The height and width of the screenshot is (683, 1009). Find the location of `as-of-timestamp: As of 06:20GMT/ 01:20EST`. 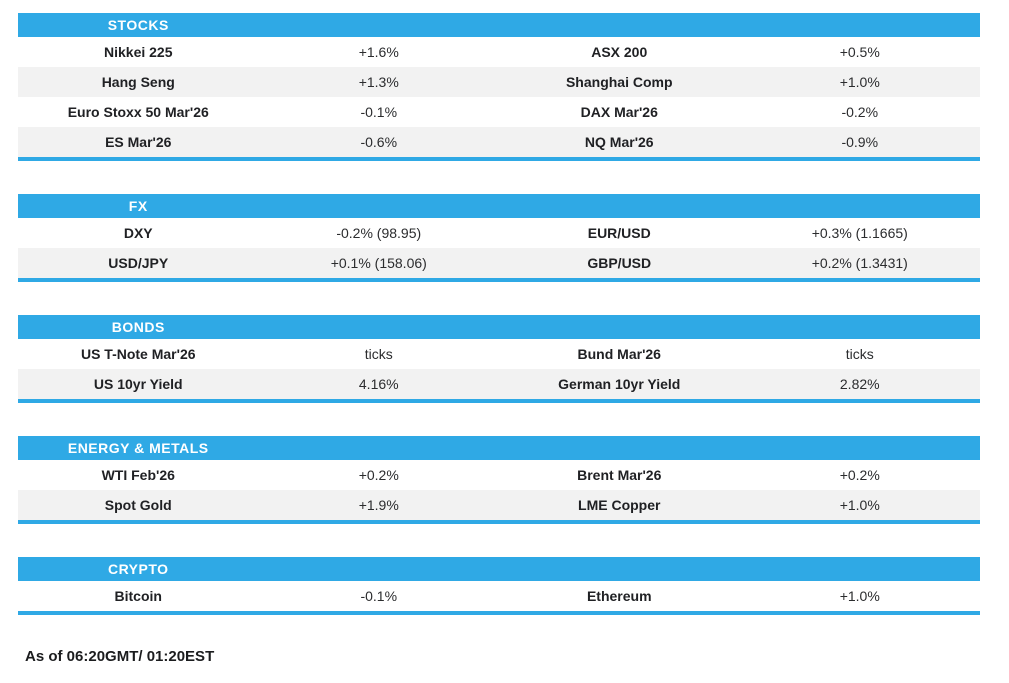

as-of-timestamp: As of 06:20GMT/ 01:20EST is located at coordinates (120, 656).